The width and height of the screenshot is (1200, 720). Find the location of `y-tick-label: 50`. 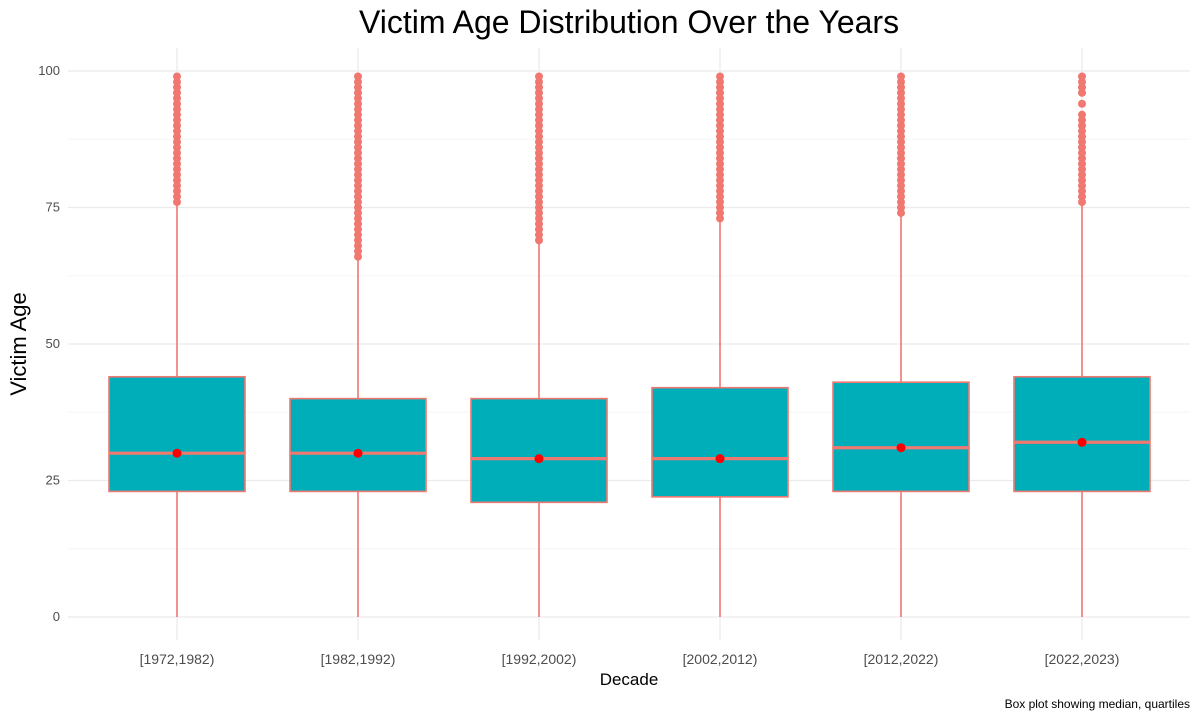

y-tick-label: 50 is located at coordinates (53, 343).